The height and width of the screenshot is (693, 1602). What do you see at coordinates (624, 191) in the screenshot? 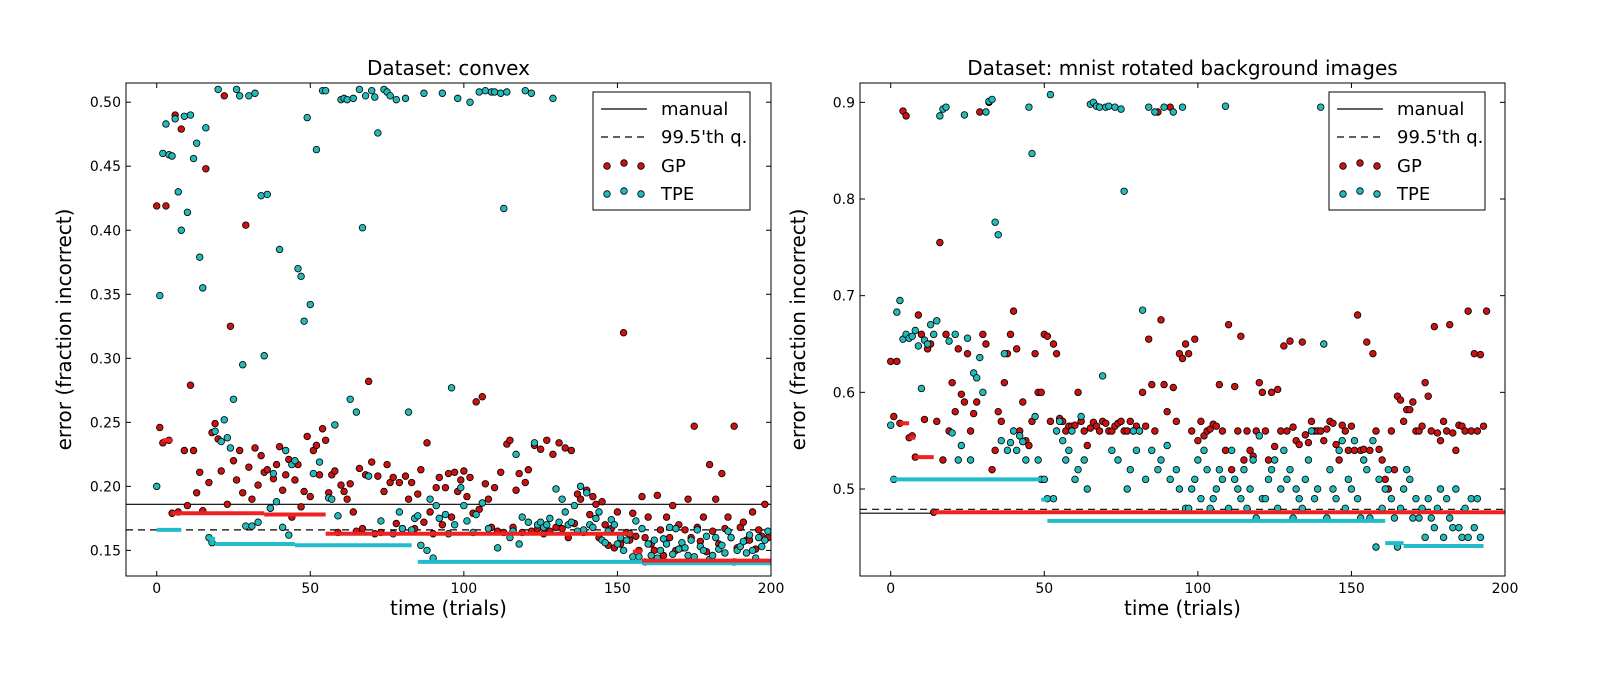
I see `legend-tpe-marker` at bounding box center [624, 191].